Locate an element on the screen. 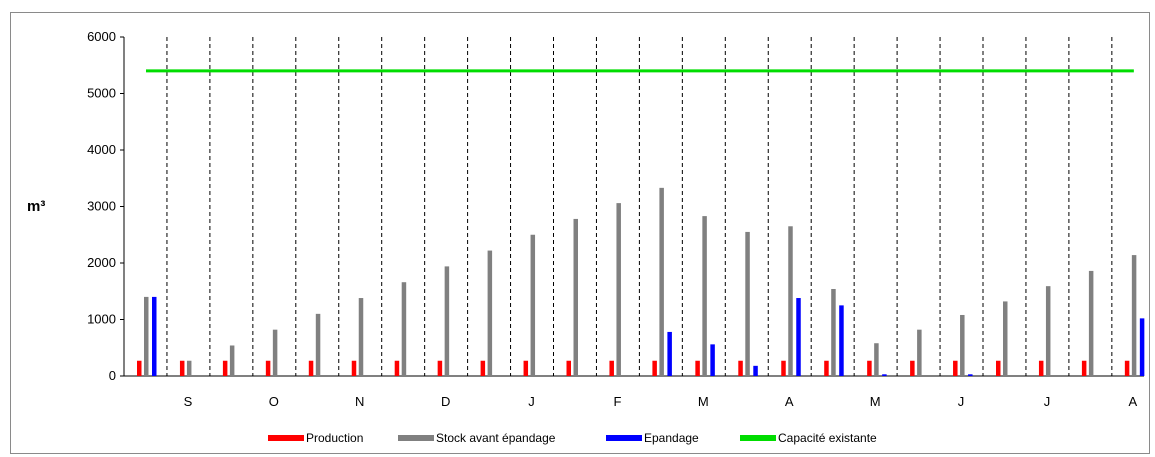 This screenshot has height=457, width=1155. x-tick-label: D is located at coordinates (445, 401).